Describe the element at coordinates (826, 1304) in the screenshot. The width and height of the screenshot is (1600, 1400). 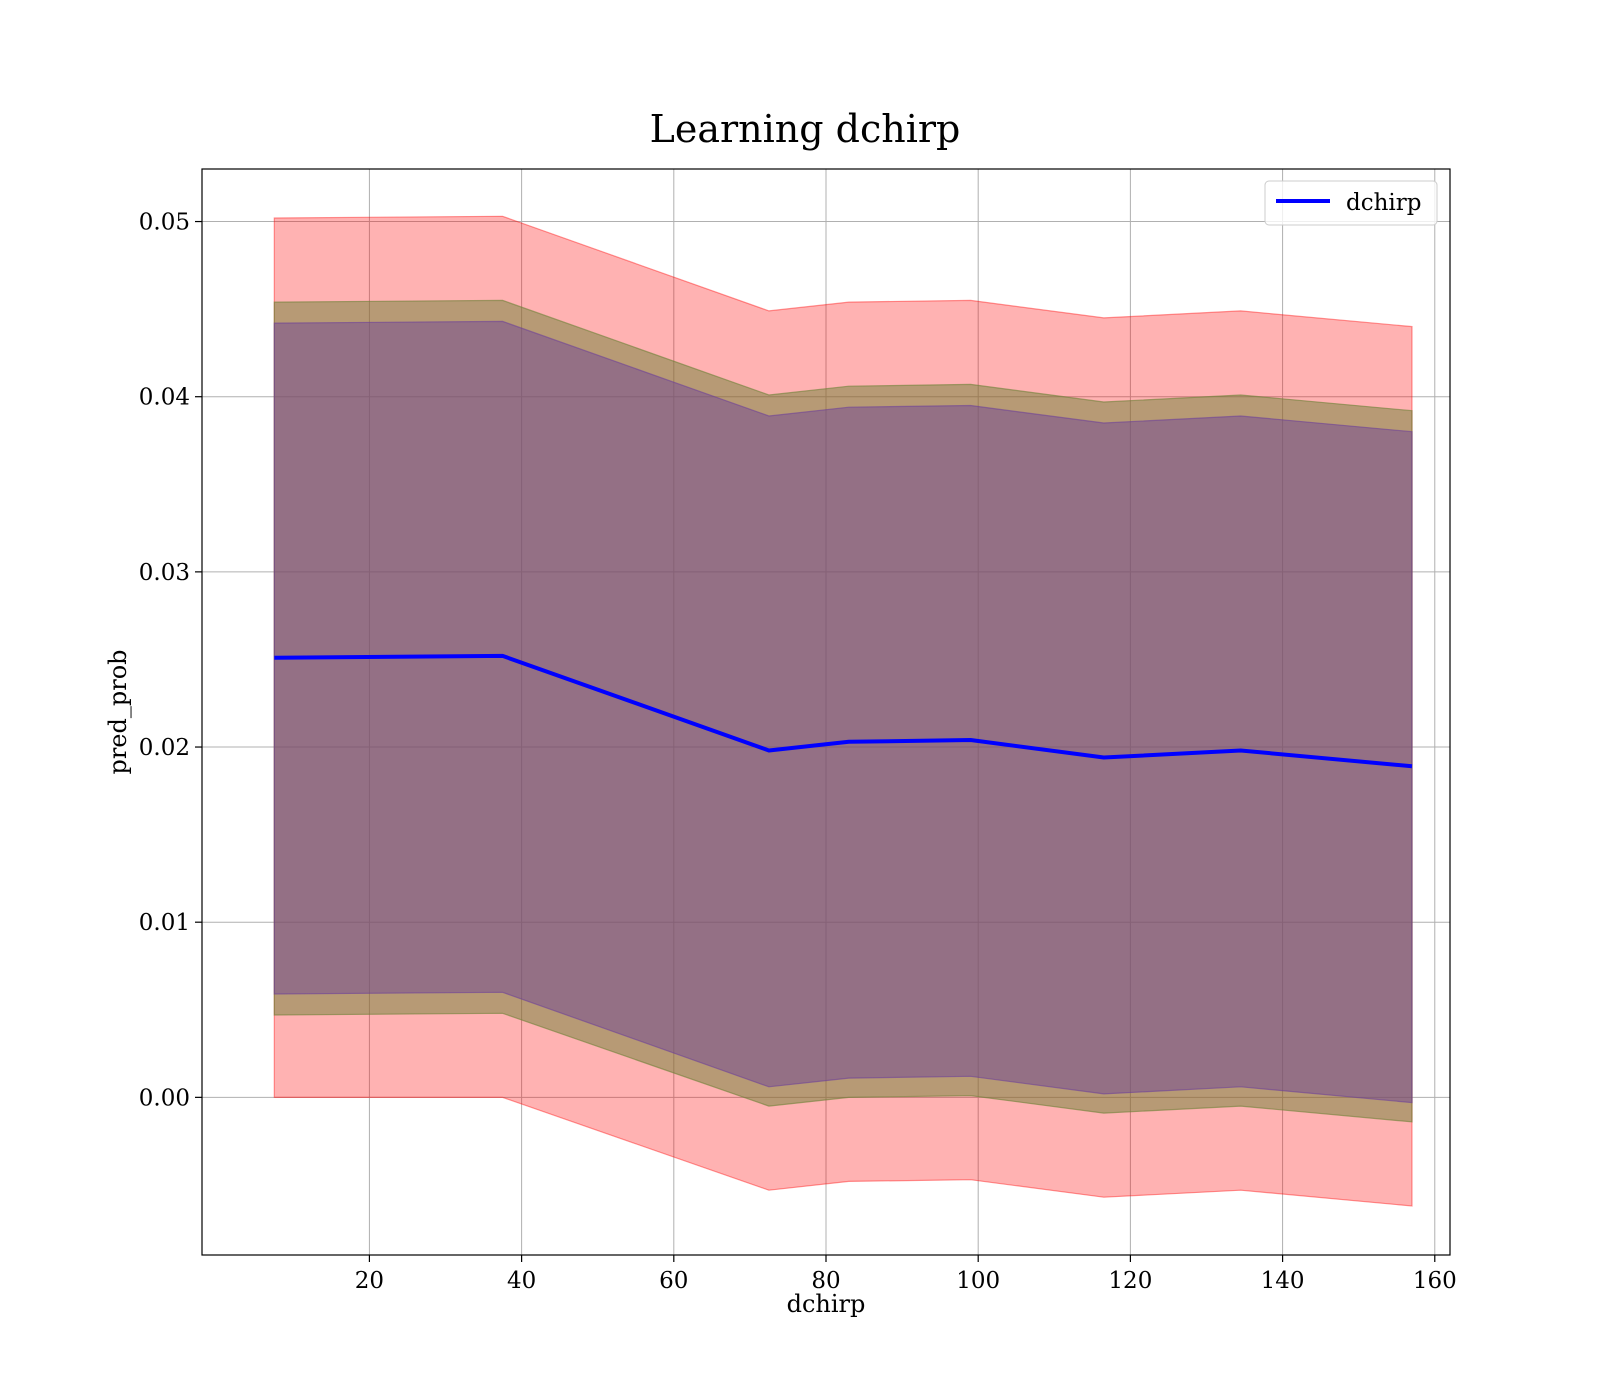
I see `x-axis-label: dchirp` at that location.